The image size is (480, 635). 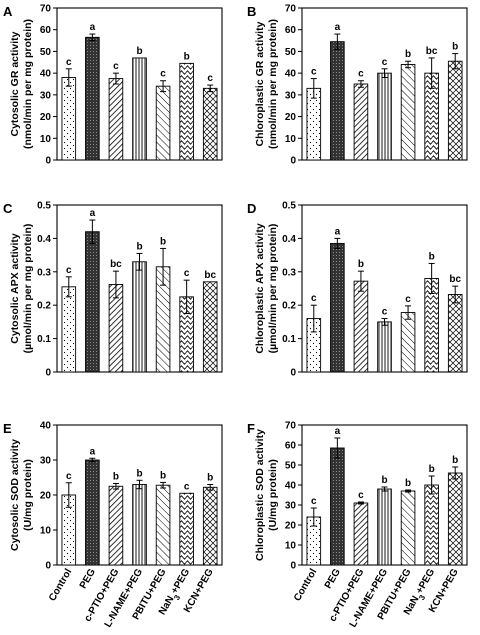 What do you see at coordinates (251, 208) in the screenshot?
I see `panel-label: D` at bounding box center [251, 208].